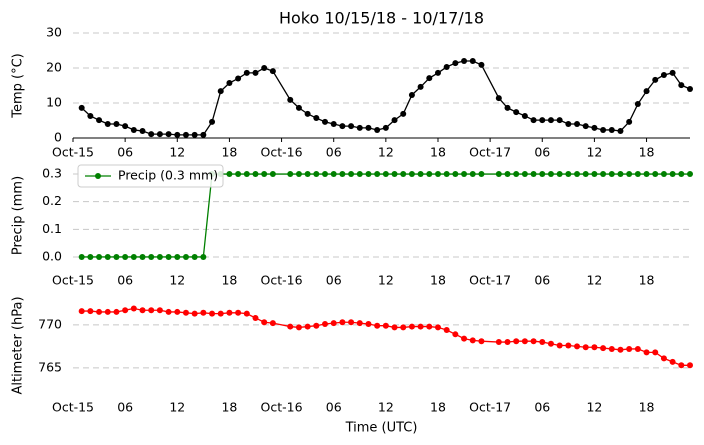 Image resolution: width=704 pixels, height=445 pixels. I want to click on y-tick-label: 30, so click(54, 32).